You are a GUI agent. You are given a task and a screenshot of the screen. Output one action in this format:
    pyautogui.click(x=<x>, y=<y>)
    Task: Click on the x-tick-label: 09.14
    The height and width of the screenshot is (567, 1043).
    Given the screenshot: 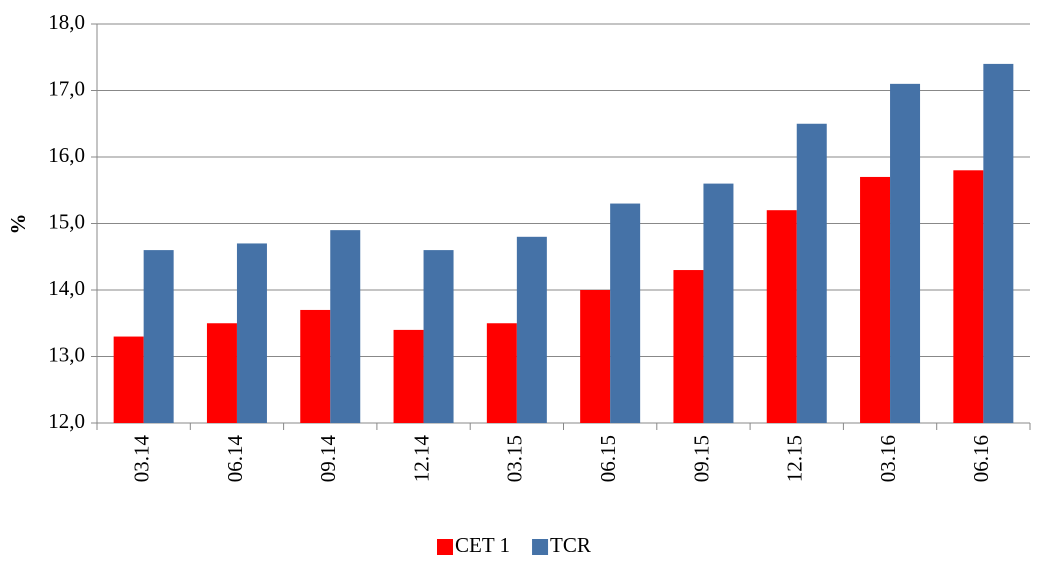 What is the action you would take?
    pyautogui.click(x=328, y=459)
    